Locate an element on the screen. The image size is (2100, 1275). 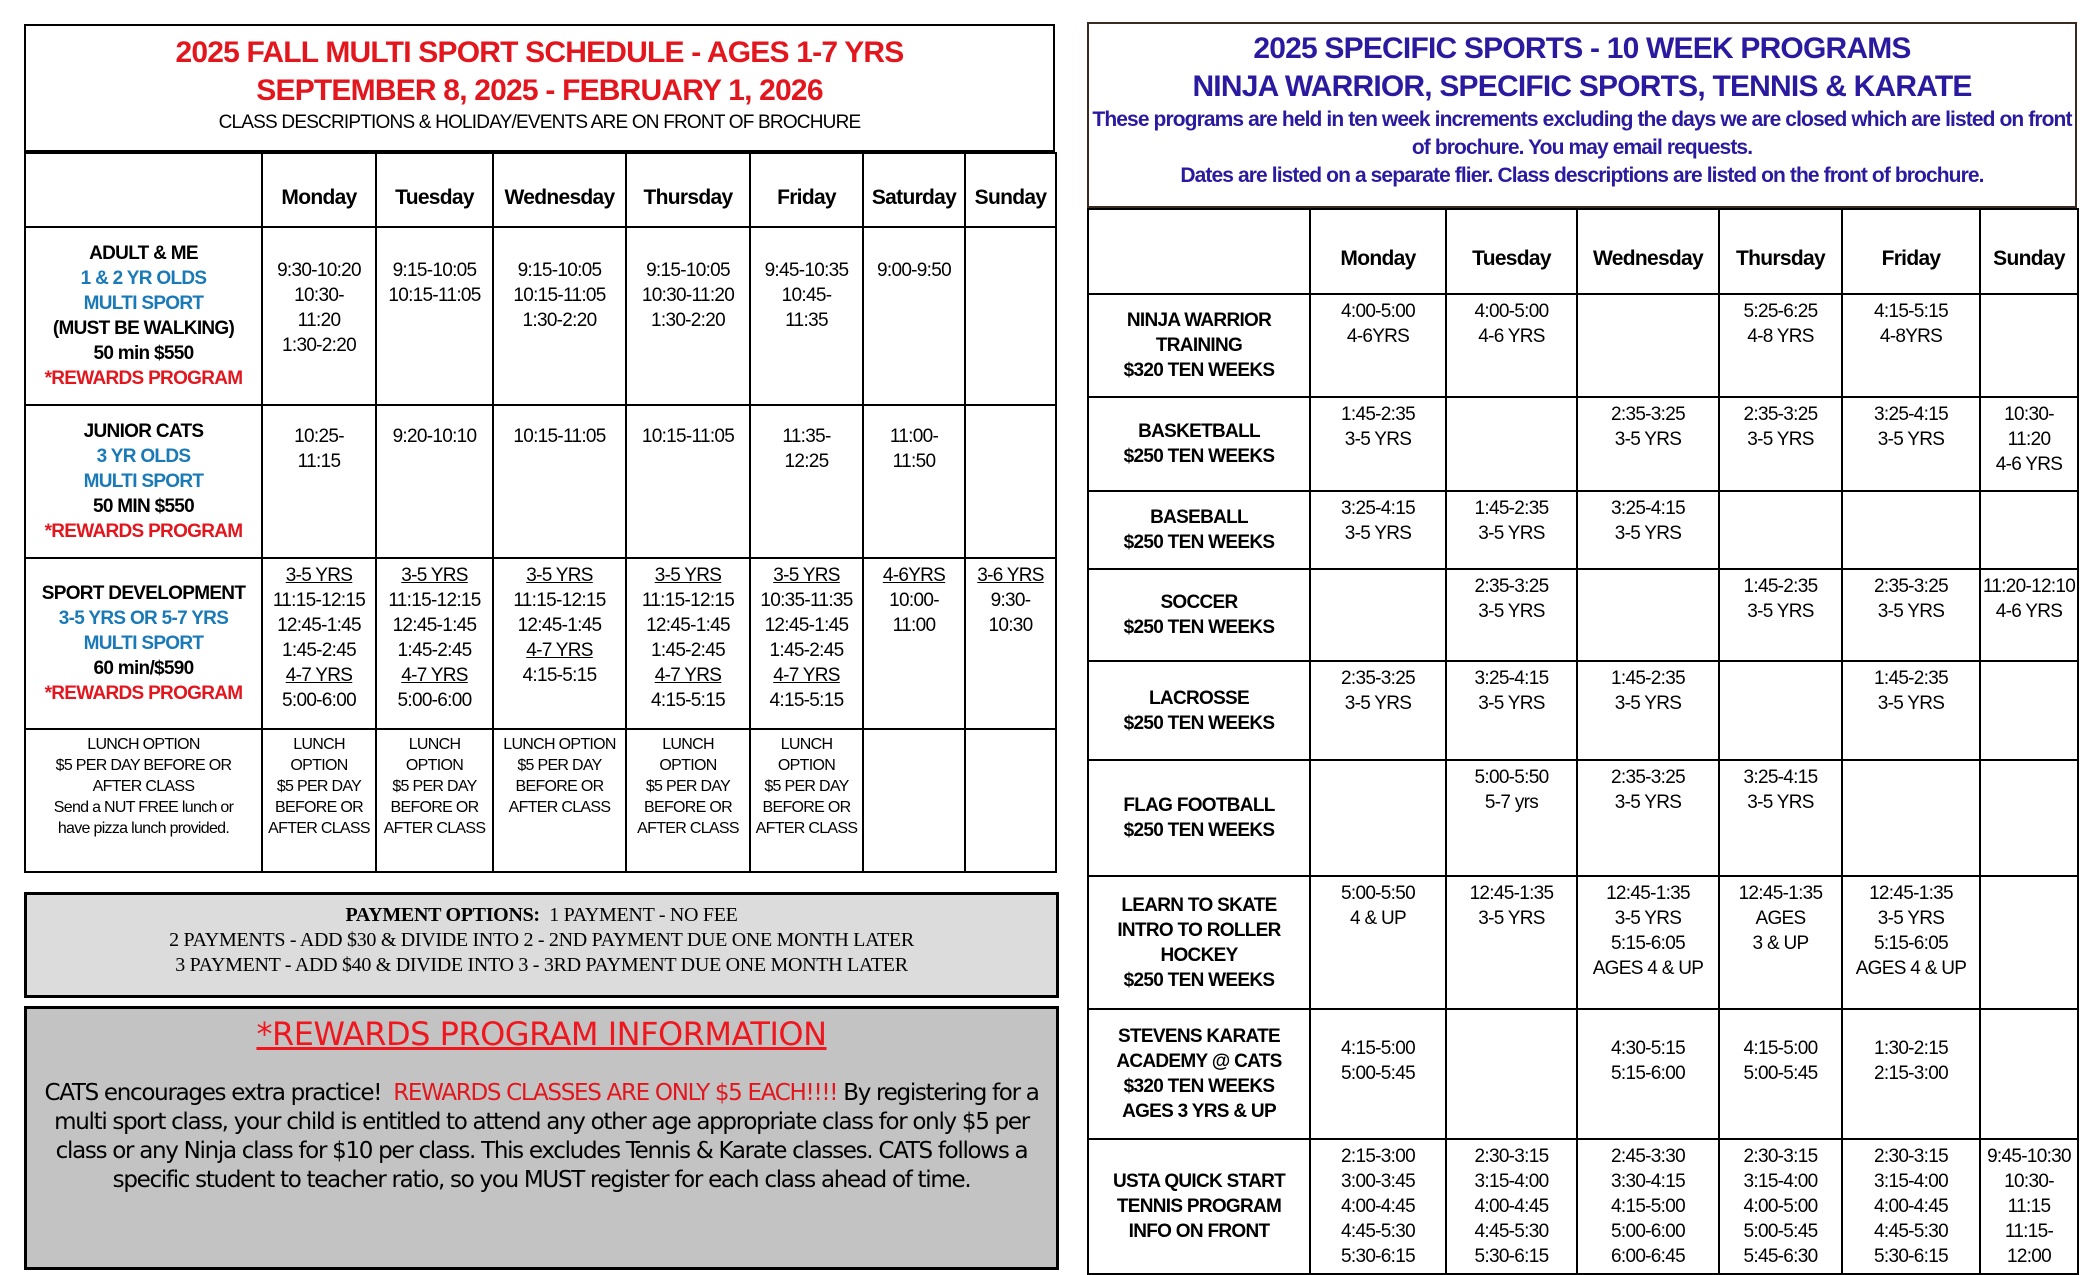
schedule-cell-thursday: 12:45-1:35 AGES 3 & UP is located at coordinates (1780, 942).